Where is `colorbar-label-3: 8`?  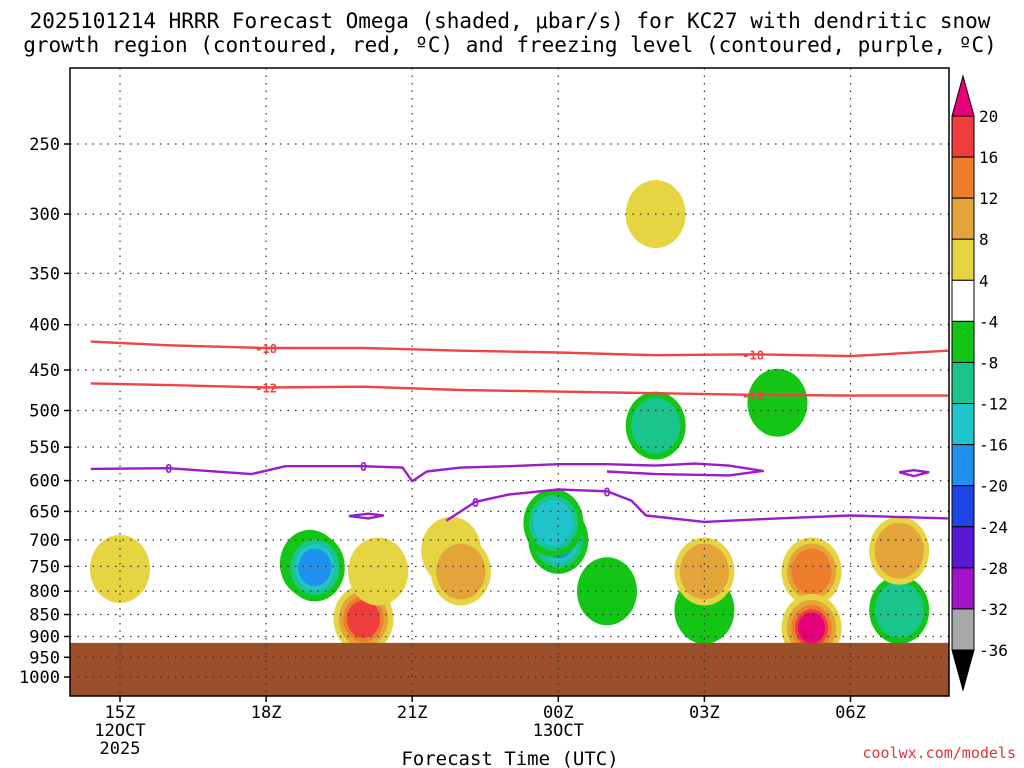 colorbar-label-3: 8 is located at coordinates (984, 239).